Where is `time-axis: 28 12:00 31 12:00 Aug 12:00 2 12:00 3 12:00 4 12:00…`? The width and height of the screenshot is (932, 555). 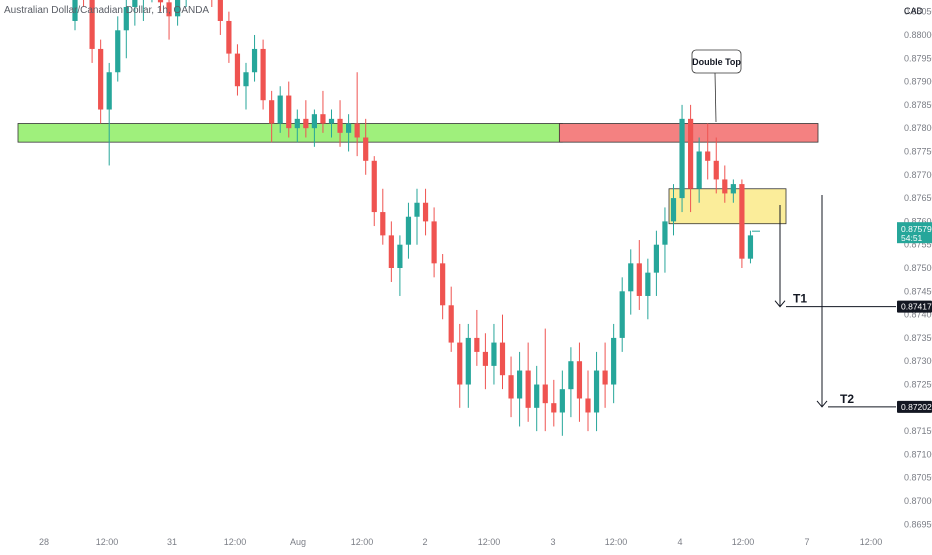
time-axis: 28 12:00 31 12:00 Aug 12:00 2 12:00 3 12:00 4 12:00… is located at coordinates (460, 542).